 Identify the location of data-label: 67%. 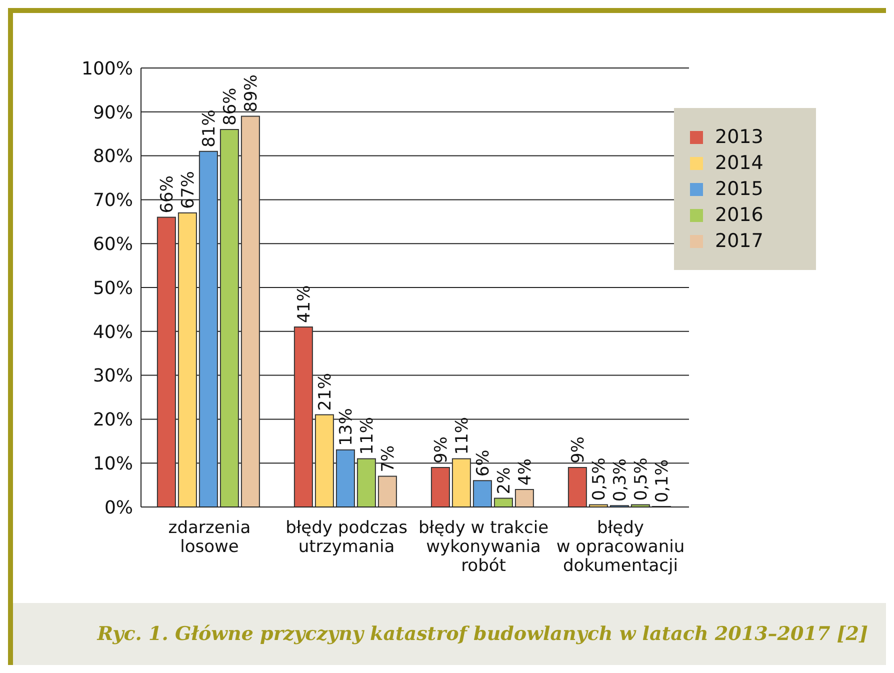
(188, 190).